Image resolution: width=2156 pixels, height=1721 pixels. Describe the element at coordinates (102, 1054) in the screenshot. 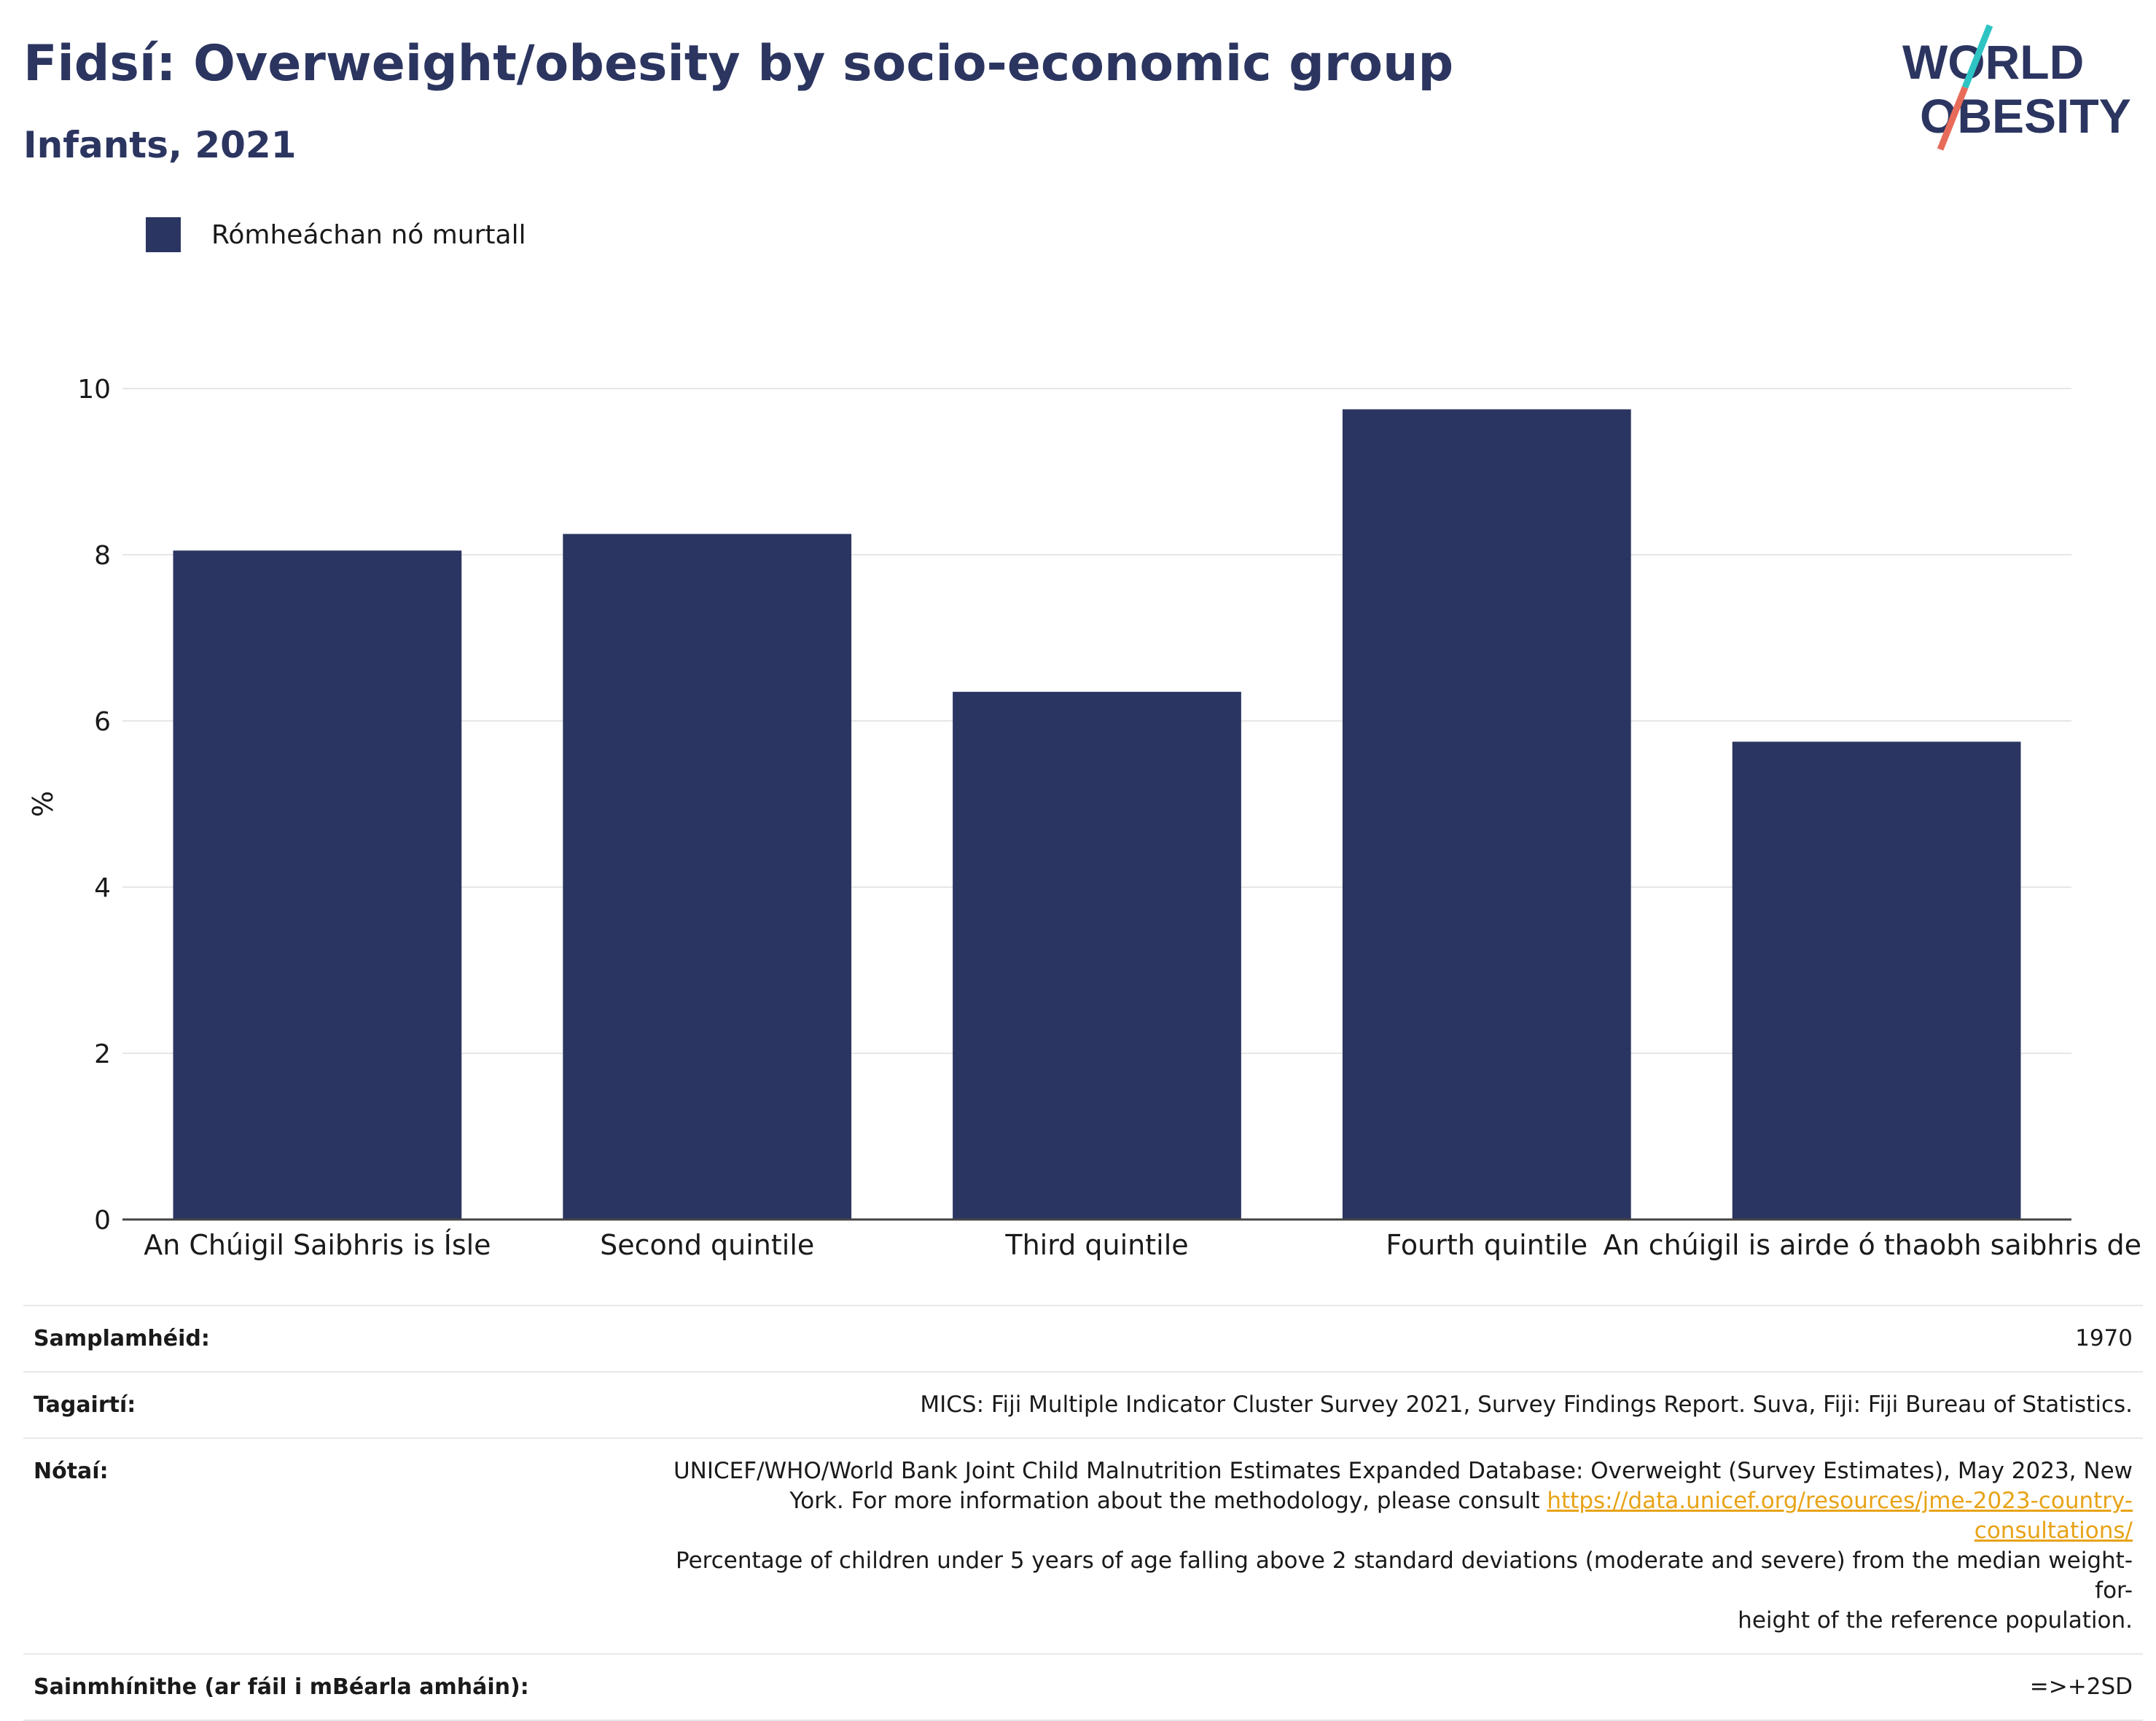

I see `y-tick-label: 2` at that location.